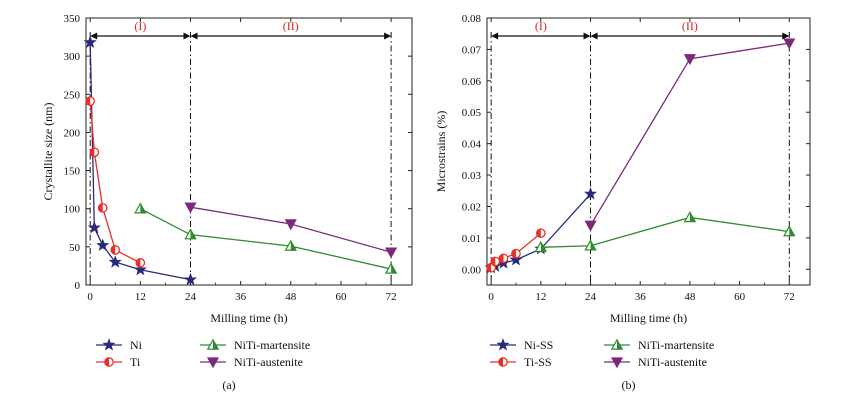 Image resolution: width=854 pixels, height=401 pixels. I want to click on y-tick-label: 0.01, so click(471, 239).